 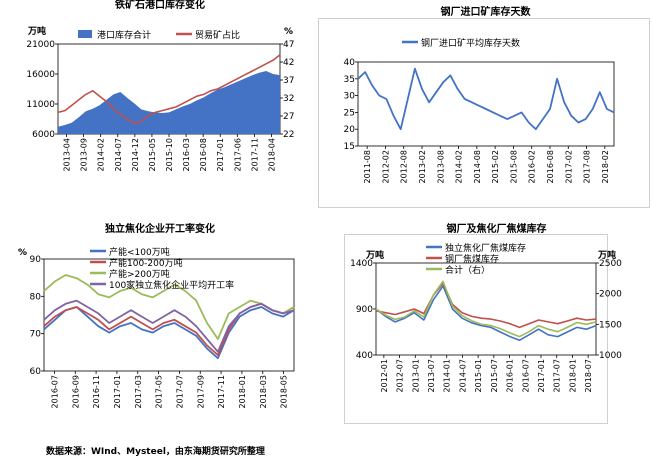 I want to click on x-tick-label: 2017-05, so click(x=159, y=391).